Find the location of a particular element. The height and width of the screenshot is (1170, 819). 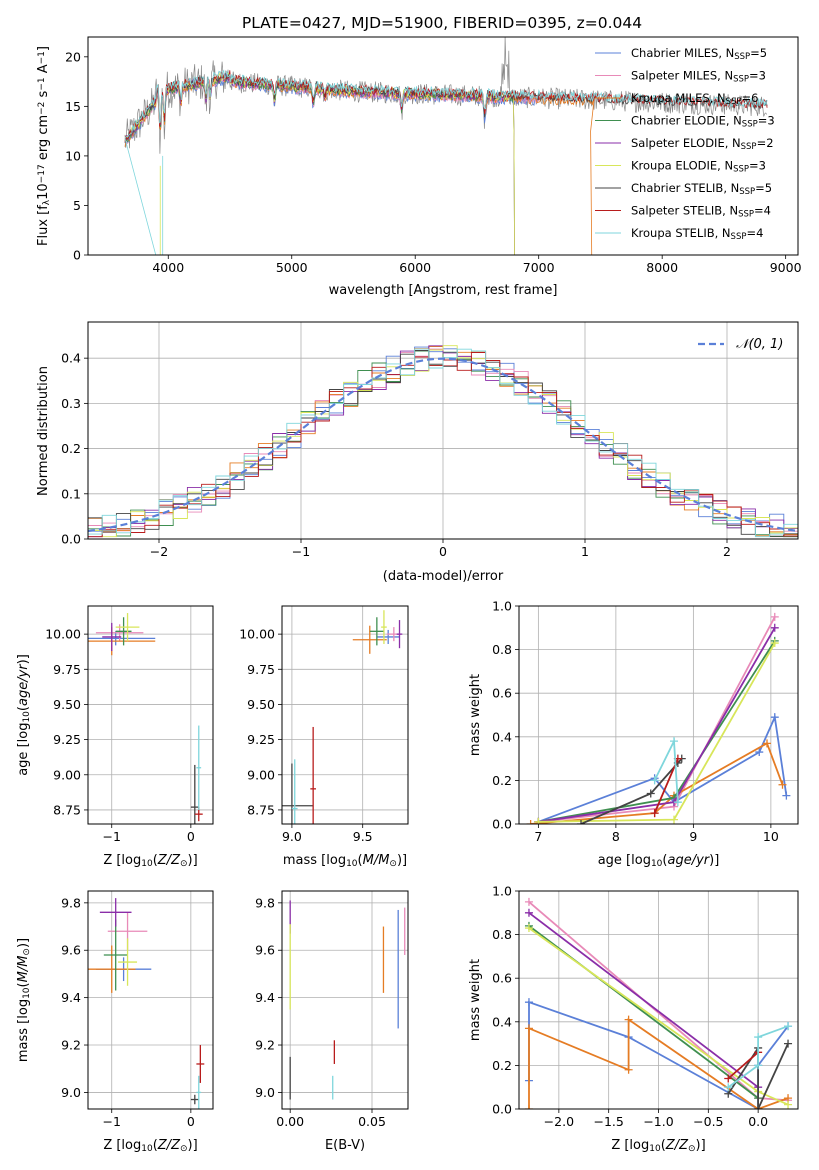

x-tick-label: 8000 is located at coordinates (662, 267).